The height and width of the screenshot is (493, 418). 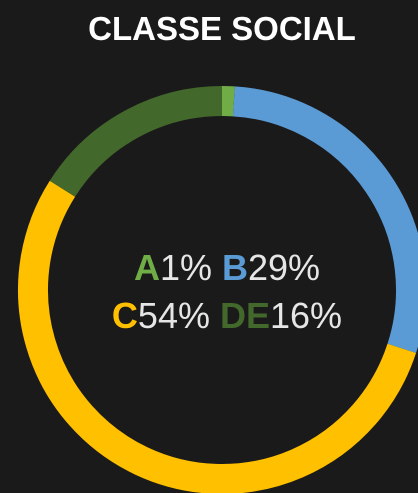 I want to click on legend-value: 16%, so click(x=306, y=315).